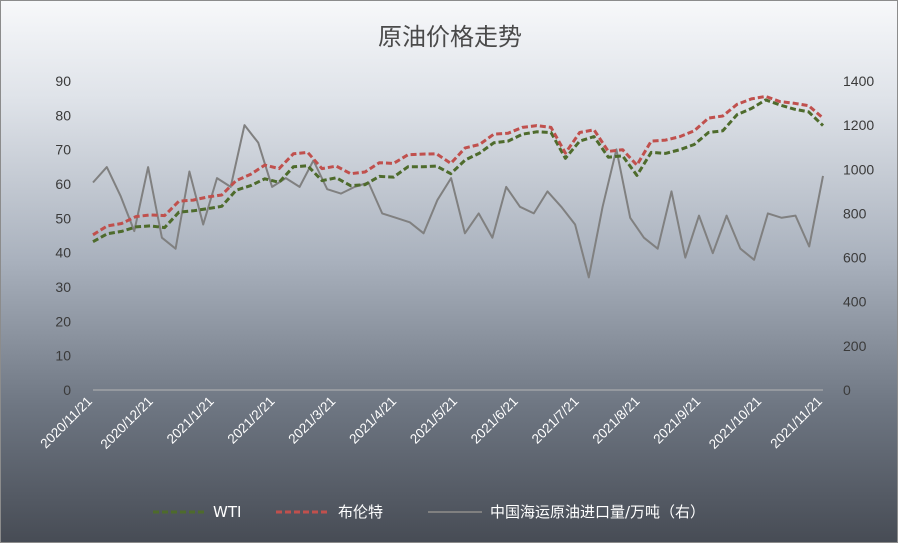 The height and width of the screenshot is (543, 898). I want to click on x-tick-label: 2021/1/21, so click(190, 420).